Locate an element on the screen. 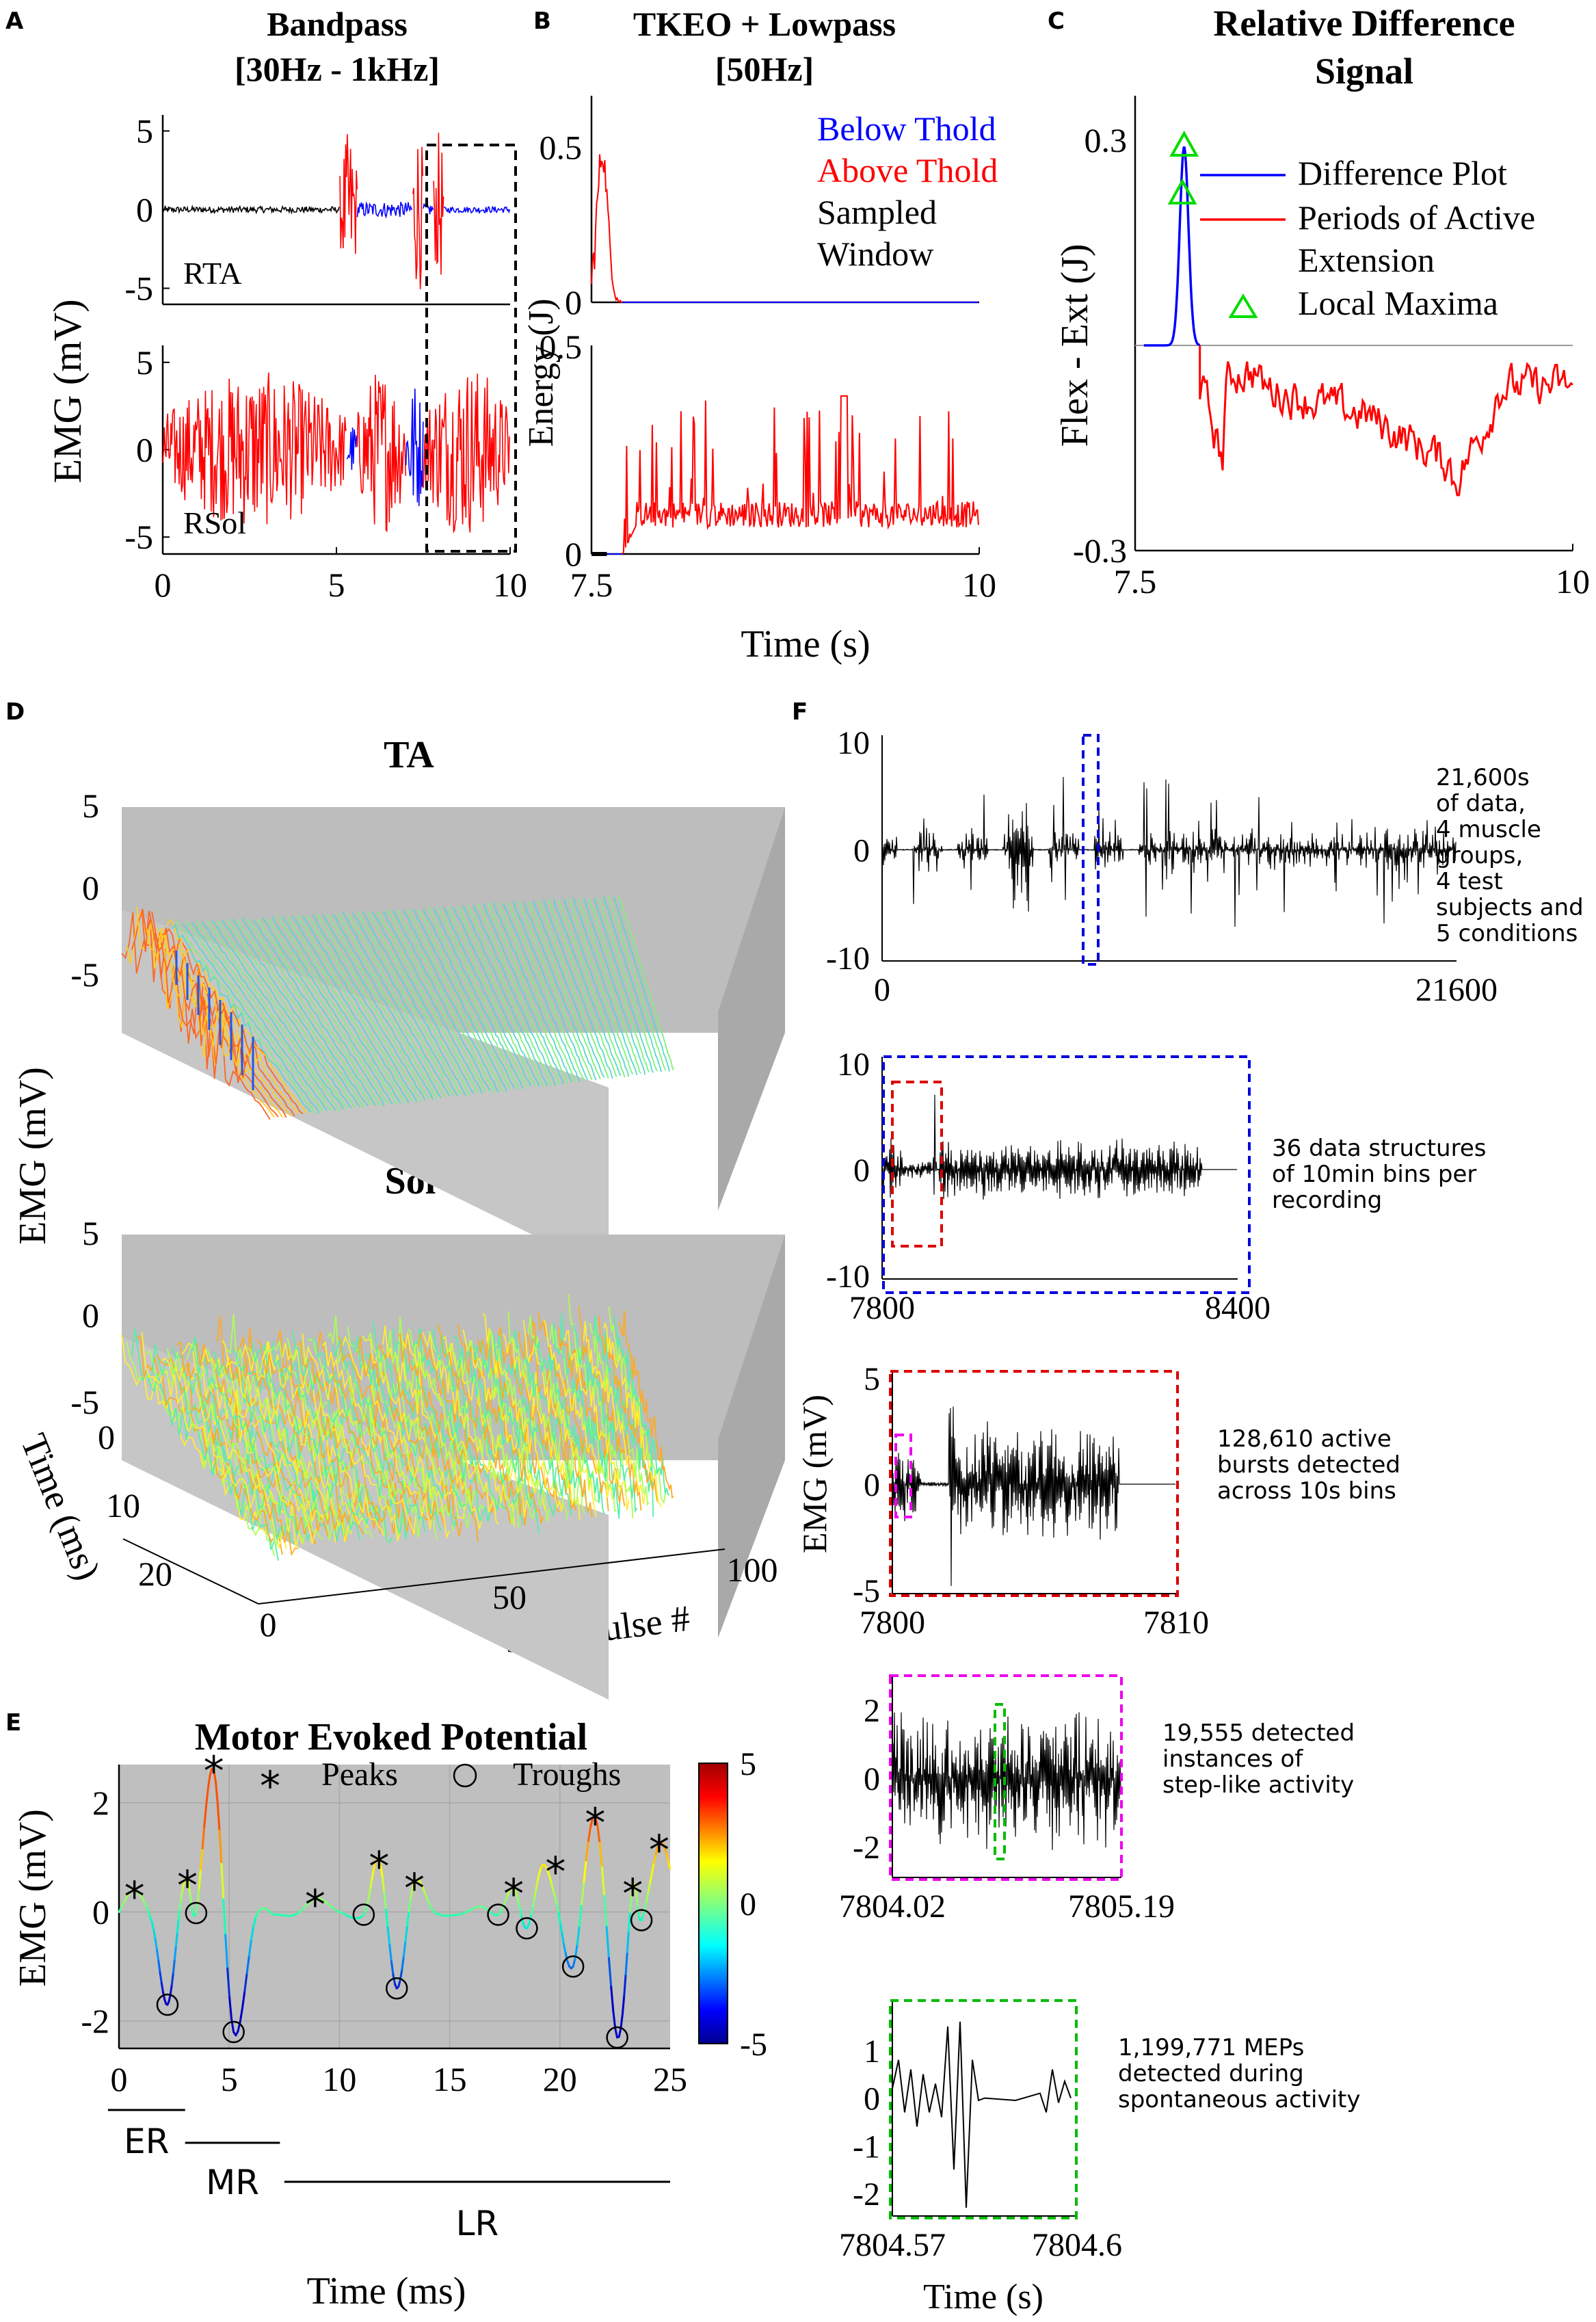 The height and width of the screenshot is (2322, 1596). panel-e-colorbar: 5 0 -5 is located at coordinates (732, 1905).